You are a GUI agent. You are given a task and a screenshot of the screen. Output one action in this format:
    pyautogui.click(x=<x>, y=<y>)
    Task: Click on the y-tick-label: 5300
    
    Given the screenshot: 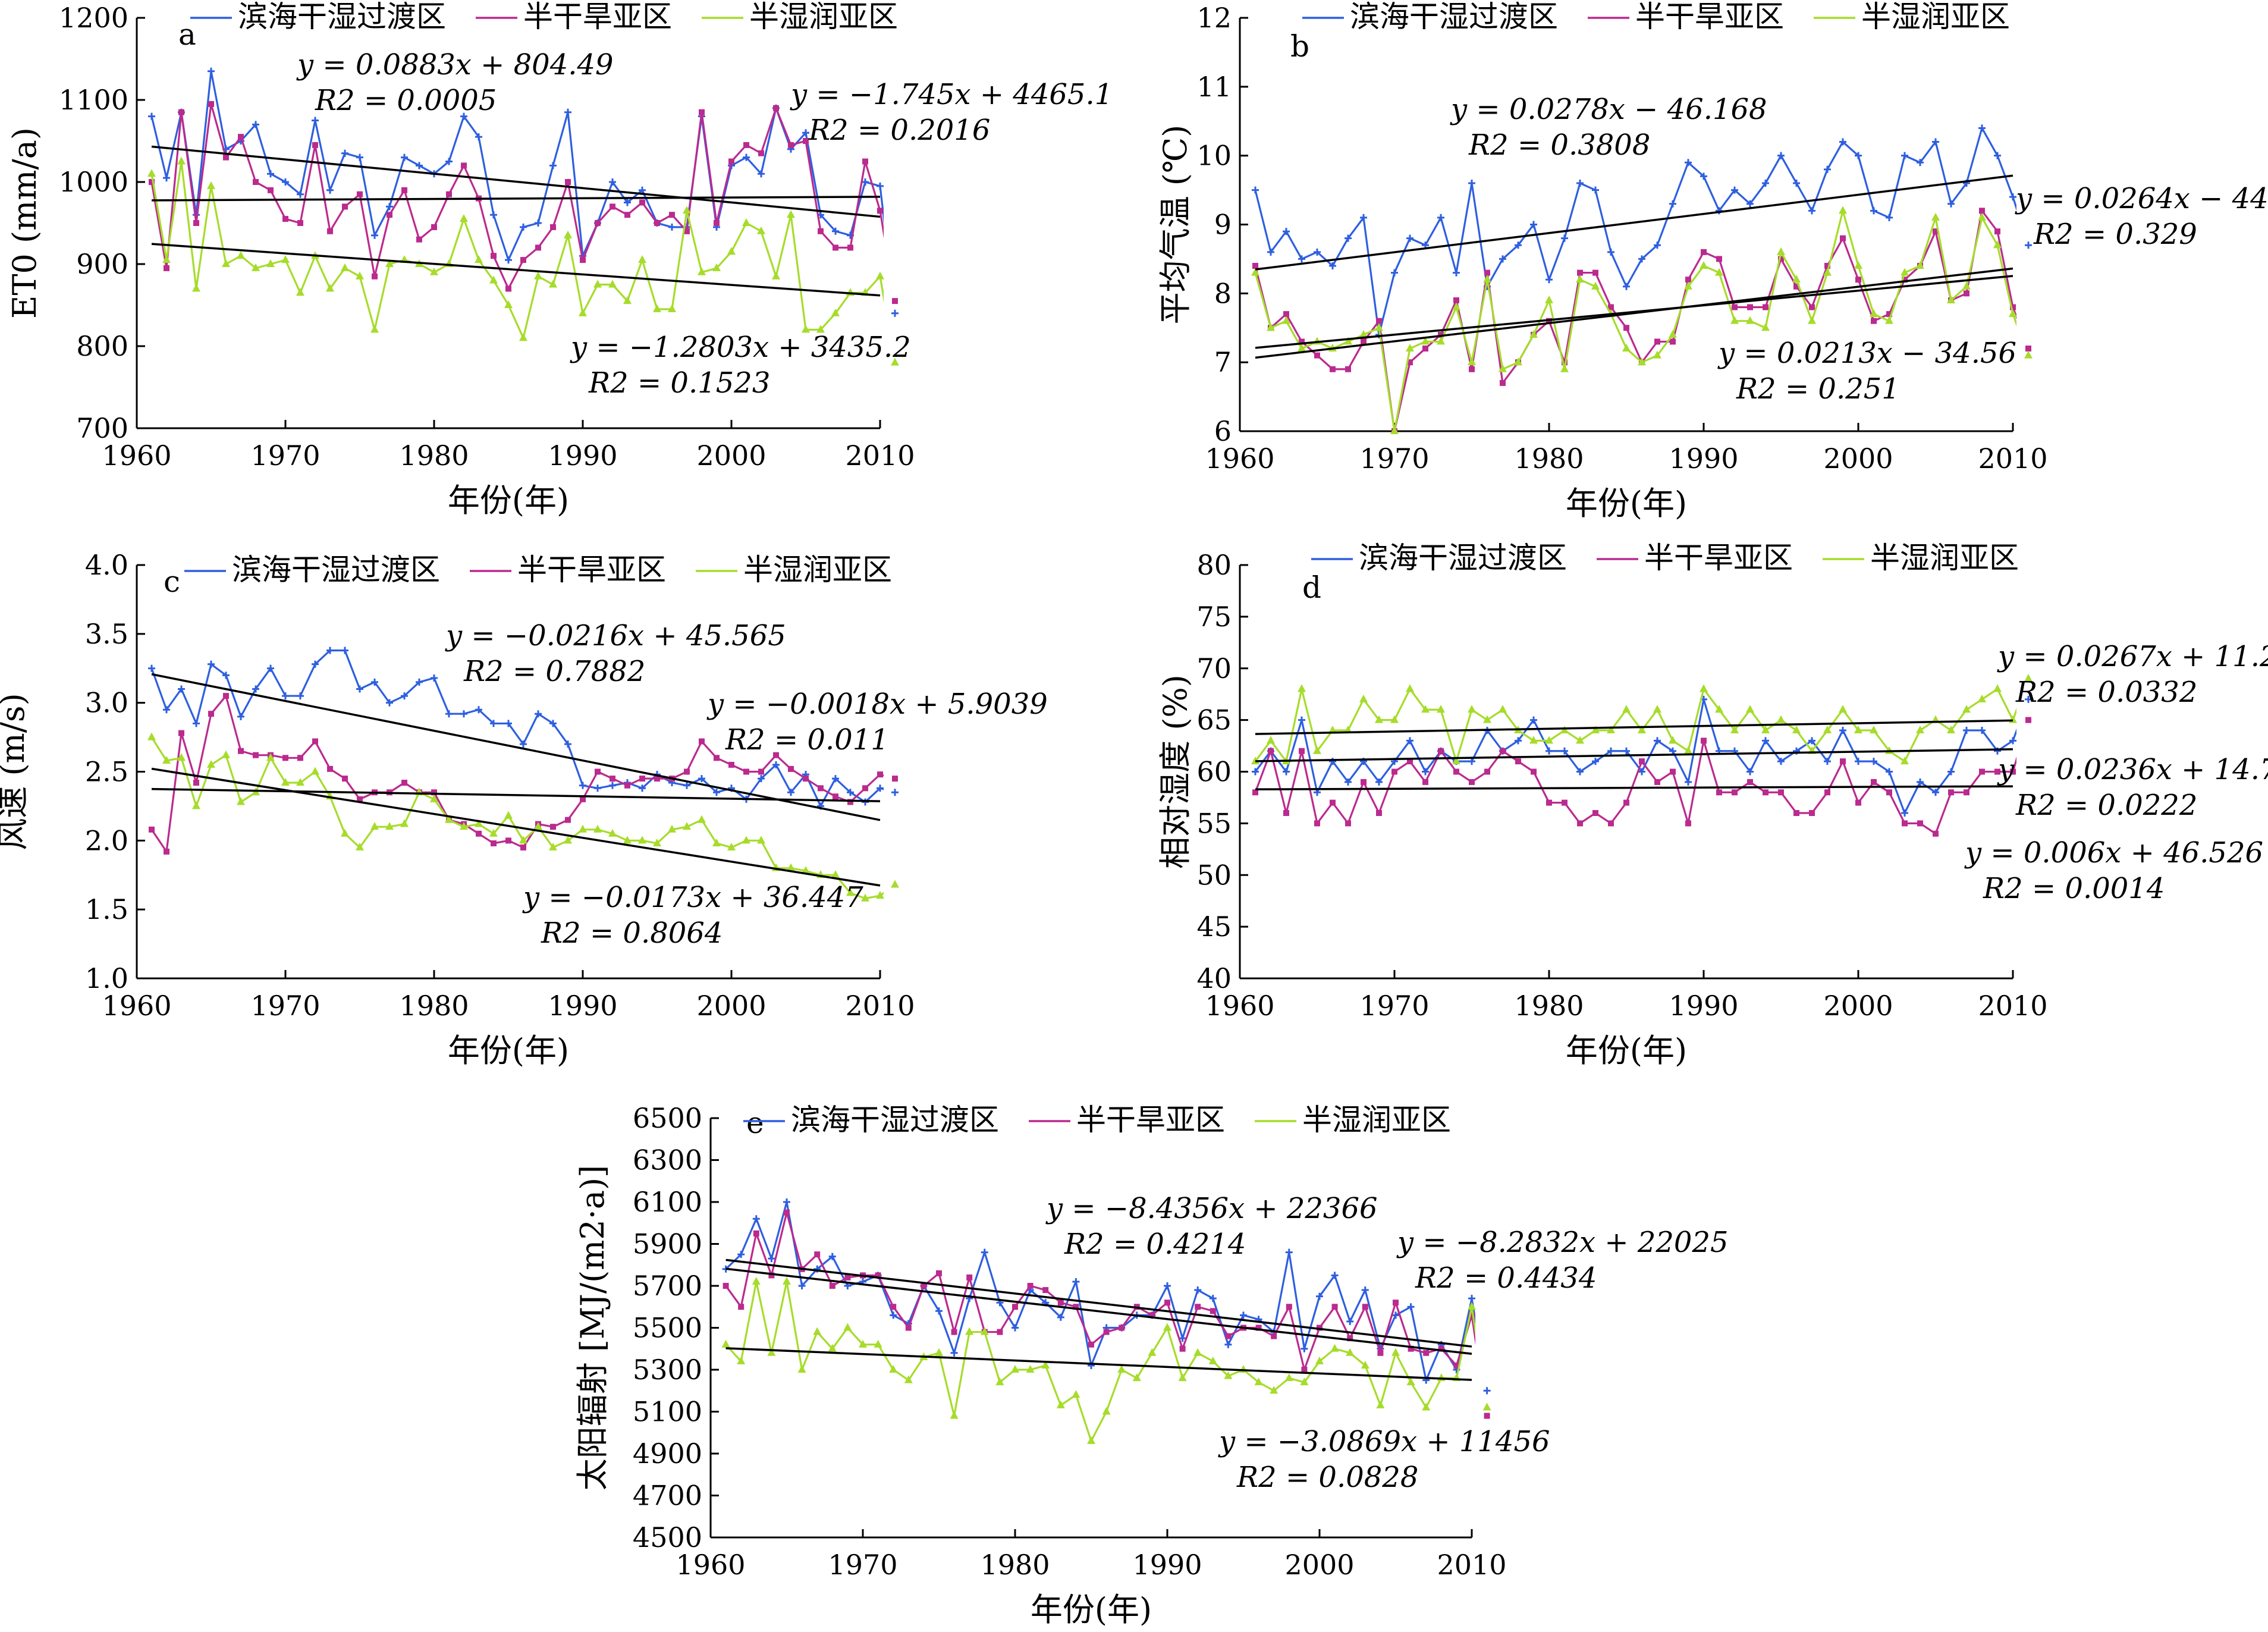 What is the action you would take?
    pyautogui.click(x=667, y=1370)
    